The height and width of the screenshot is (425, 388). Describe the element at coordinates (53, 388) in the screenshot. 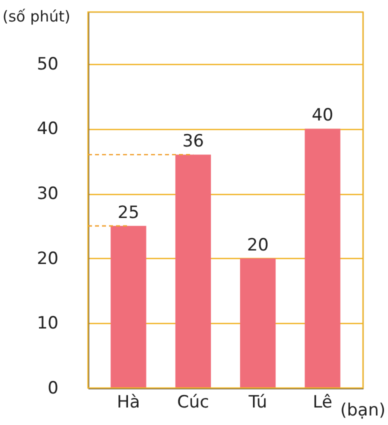

I see `y-tick-label: 0` at that location.